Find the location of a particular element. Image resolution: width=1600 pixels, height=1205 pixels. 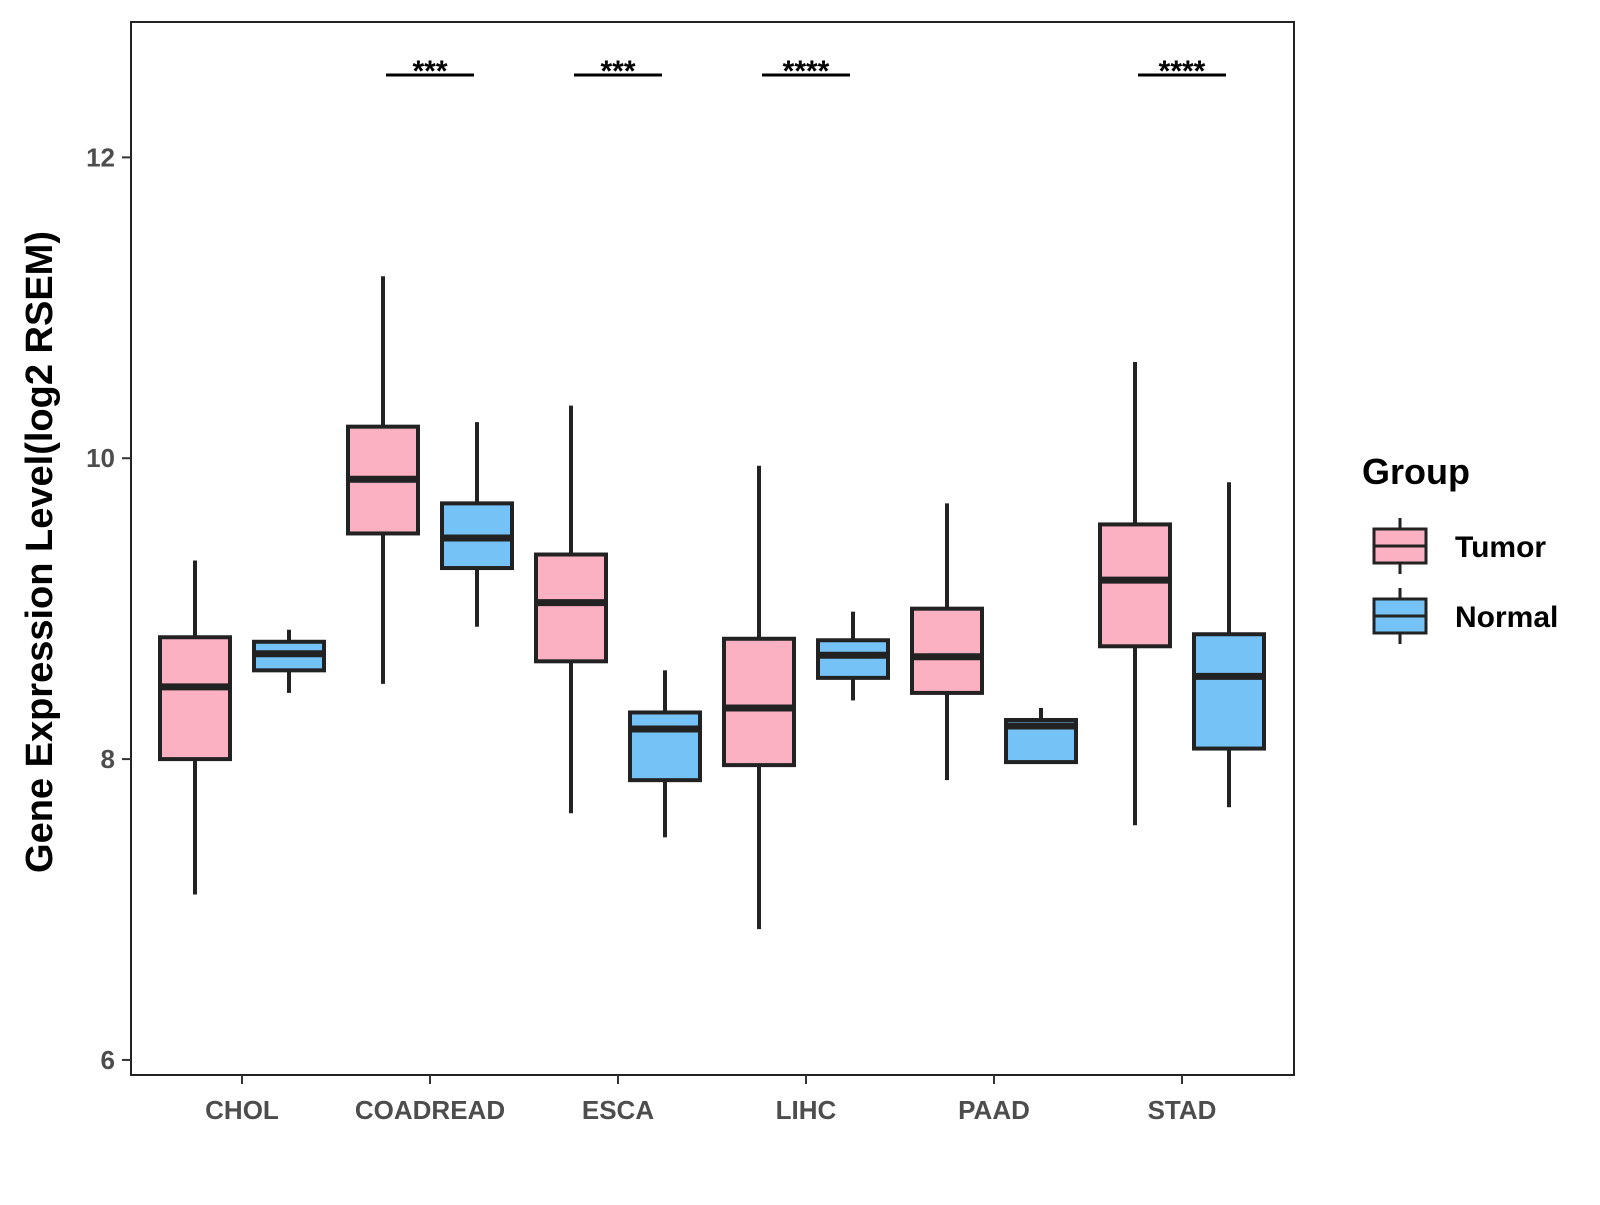

box-stad-tumor is located at coordinates (1135, 593).